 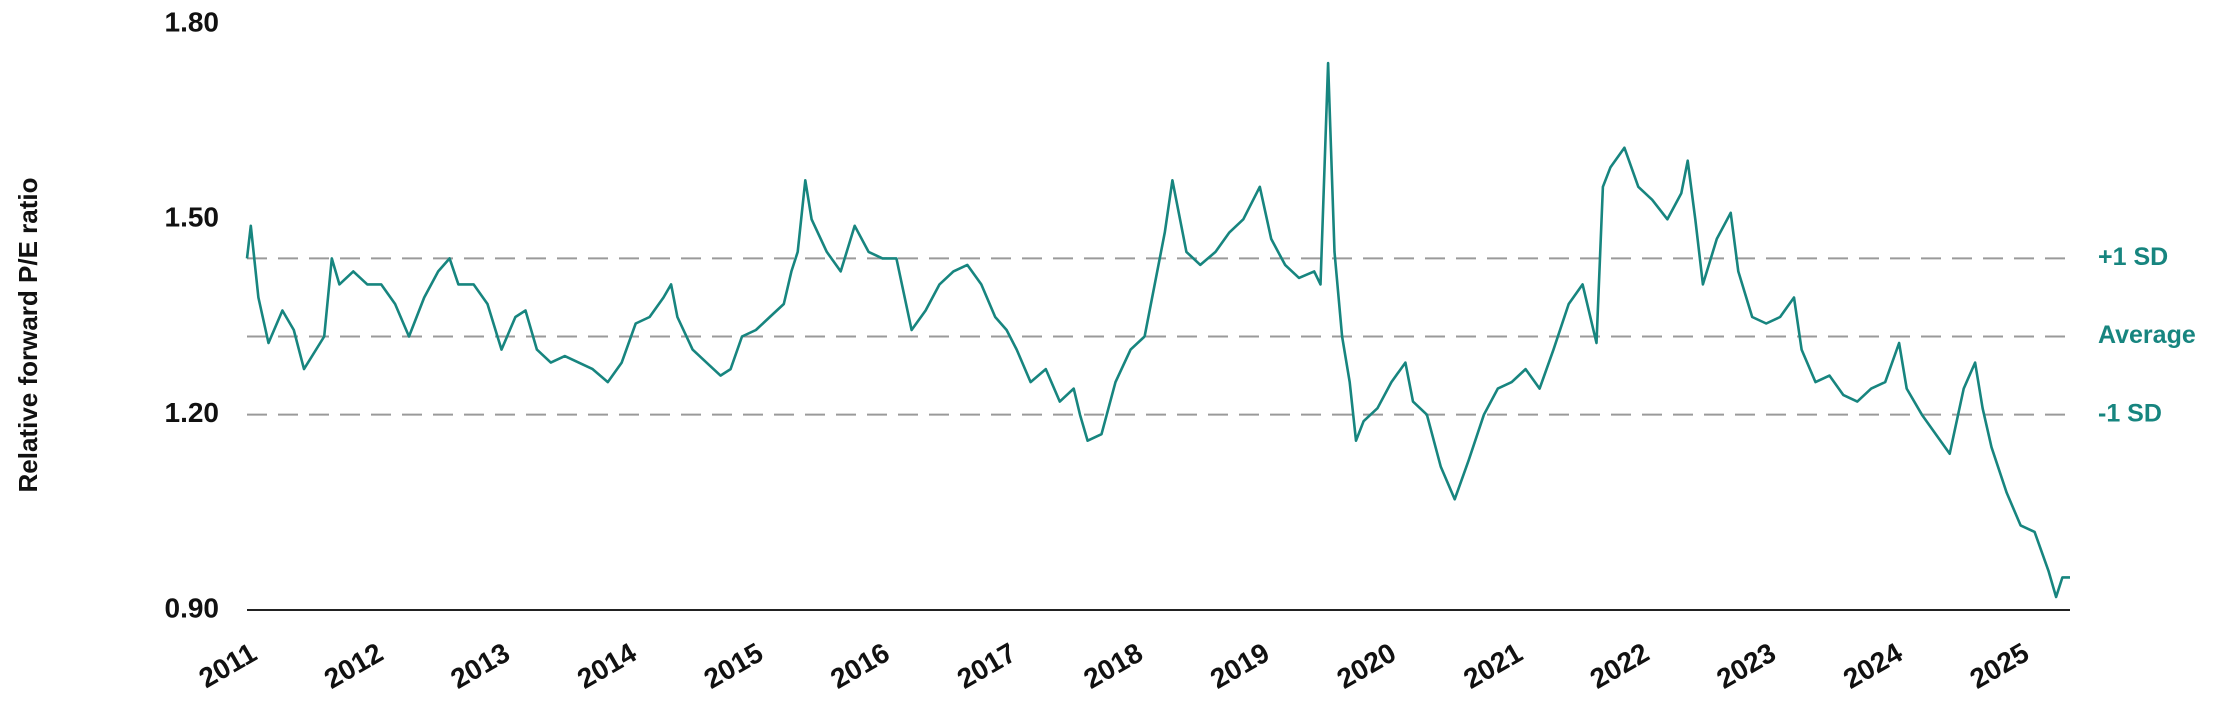 I want to click on x-tick-label: 2013, so click(x=479, y=666).